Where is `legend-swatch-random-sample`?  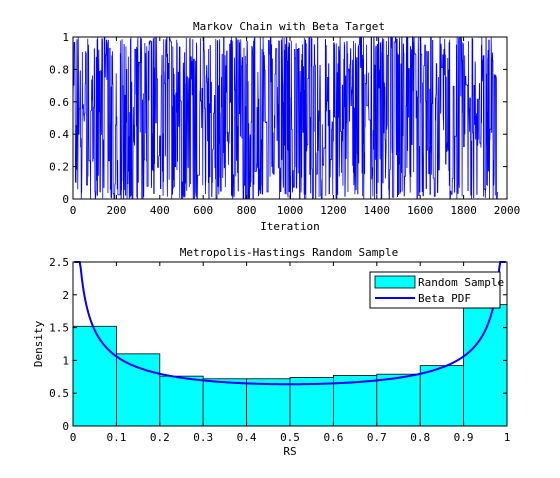
legend-swatch-random-sample is located at coordinates (395, 282).